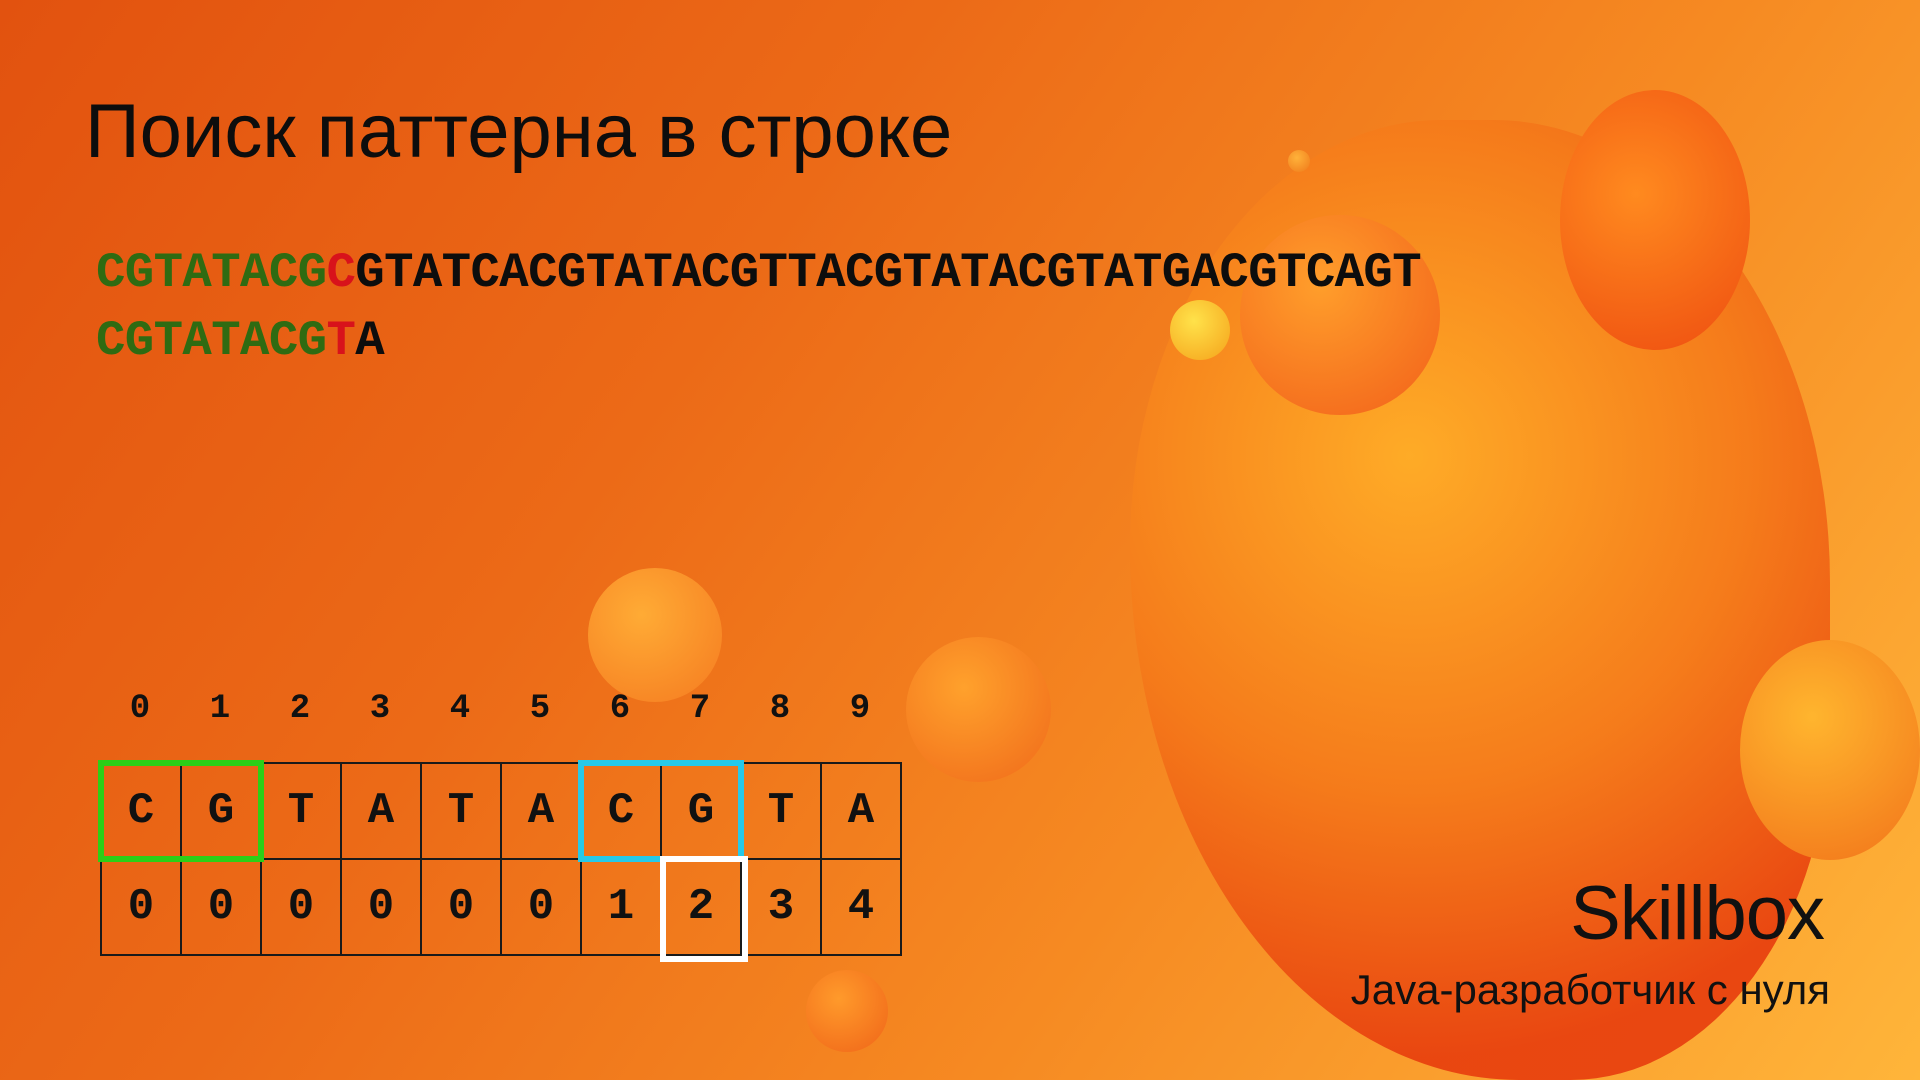 The width and height of the screenshot is (1920, 1080). I want to click on index-label: 4, so click(460, 709).